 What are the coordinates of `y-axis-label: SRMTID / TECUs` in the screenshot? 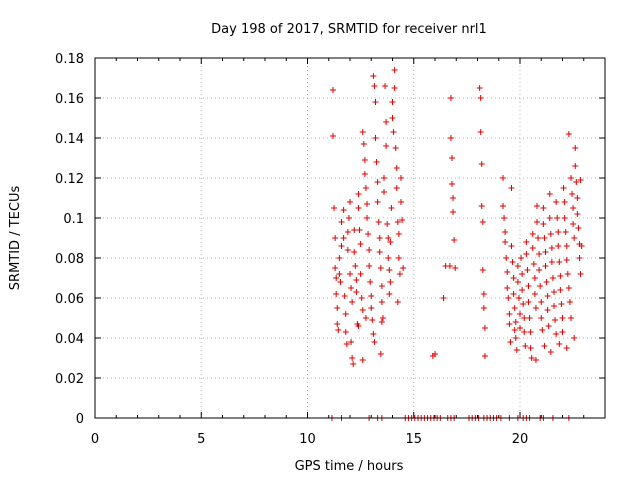 It's located at (15, 238).